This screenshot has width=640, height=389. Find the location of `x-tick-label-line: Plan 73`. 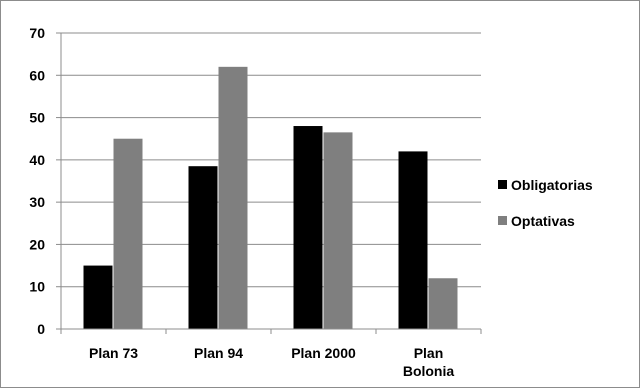

x-tick-label-line: Plan 73 is located at coordinates (113, 353).